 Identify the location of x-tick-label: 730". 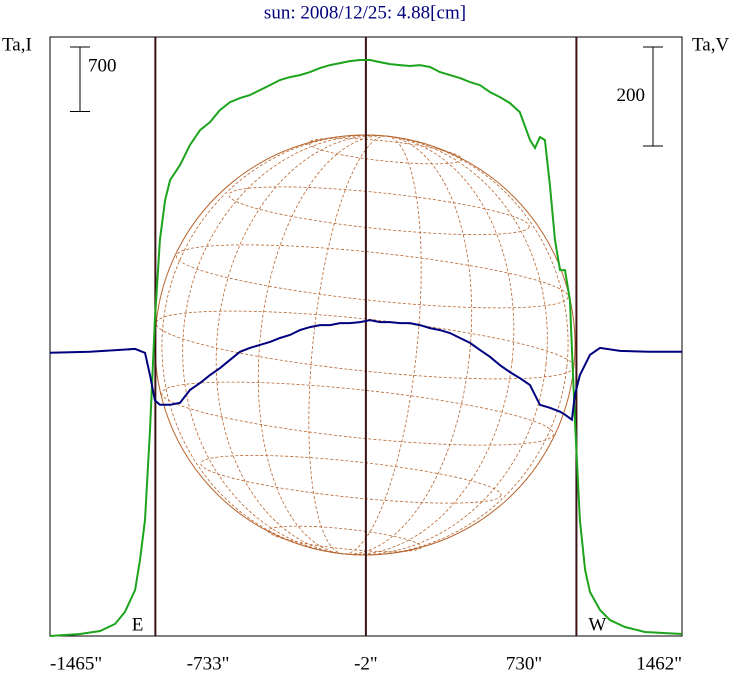
(524, 663).